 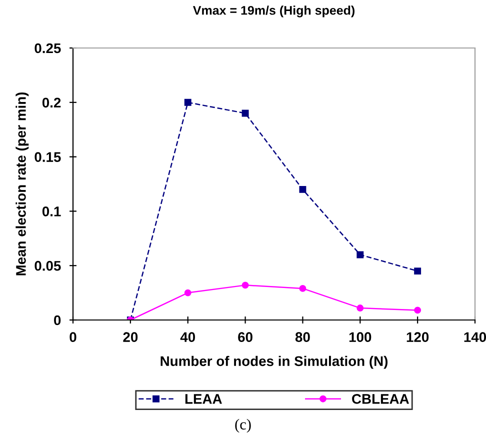 What do you see at coordinates (47, 265) in the screenshot?
I see `y-tick-label: 0.05` at bounding box center [47, 265].